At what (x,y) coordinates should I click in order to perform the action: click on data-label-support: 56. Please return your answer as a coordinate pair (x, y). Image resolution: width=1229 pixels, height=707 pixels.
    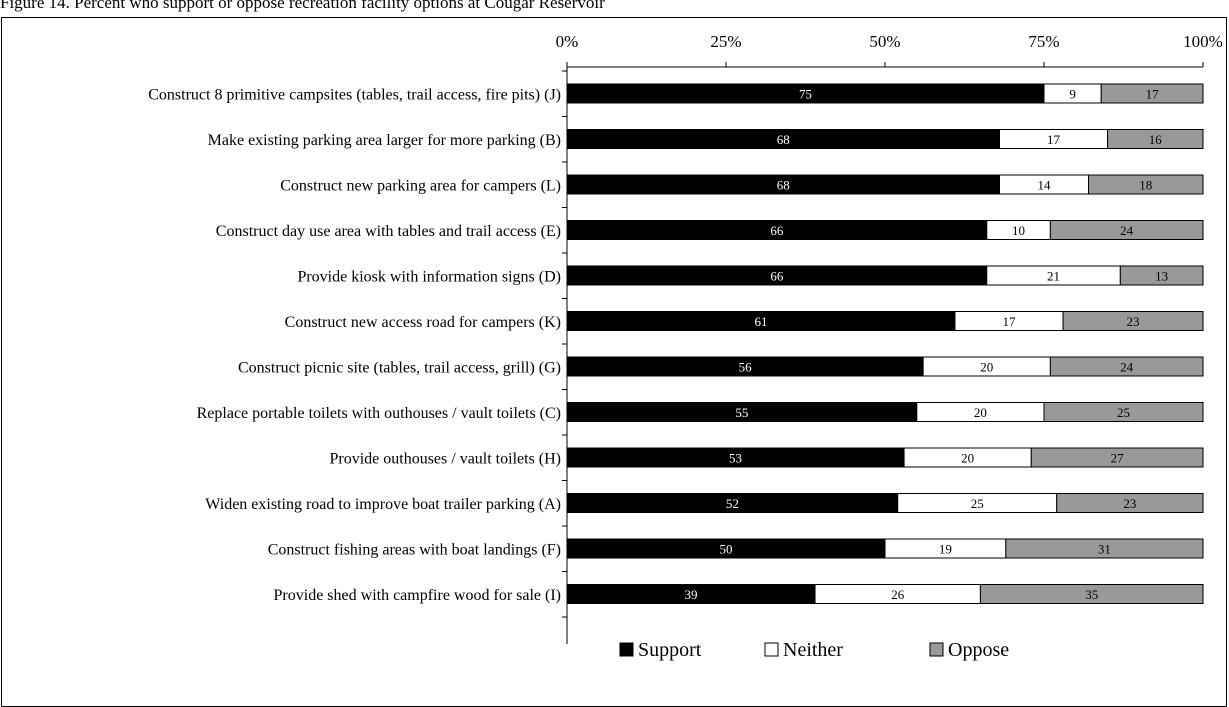
    Looking at the image, I should click on (746, 367).